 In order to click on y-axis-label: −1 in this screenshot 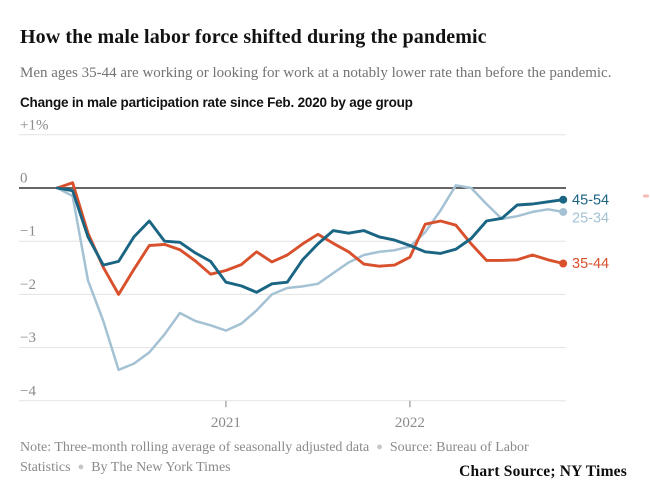, I will do `click(28, 232)`.